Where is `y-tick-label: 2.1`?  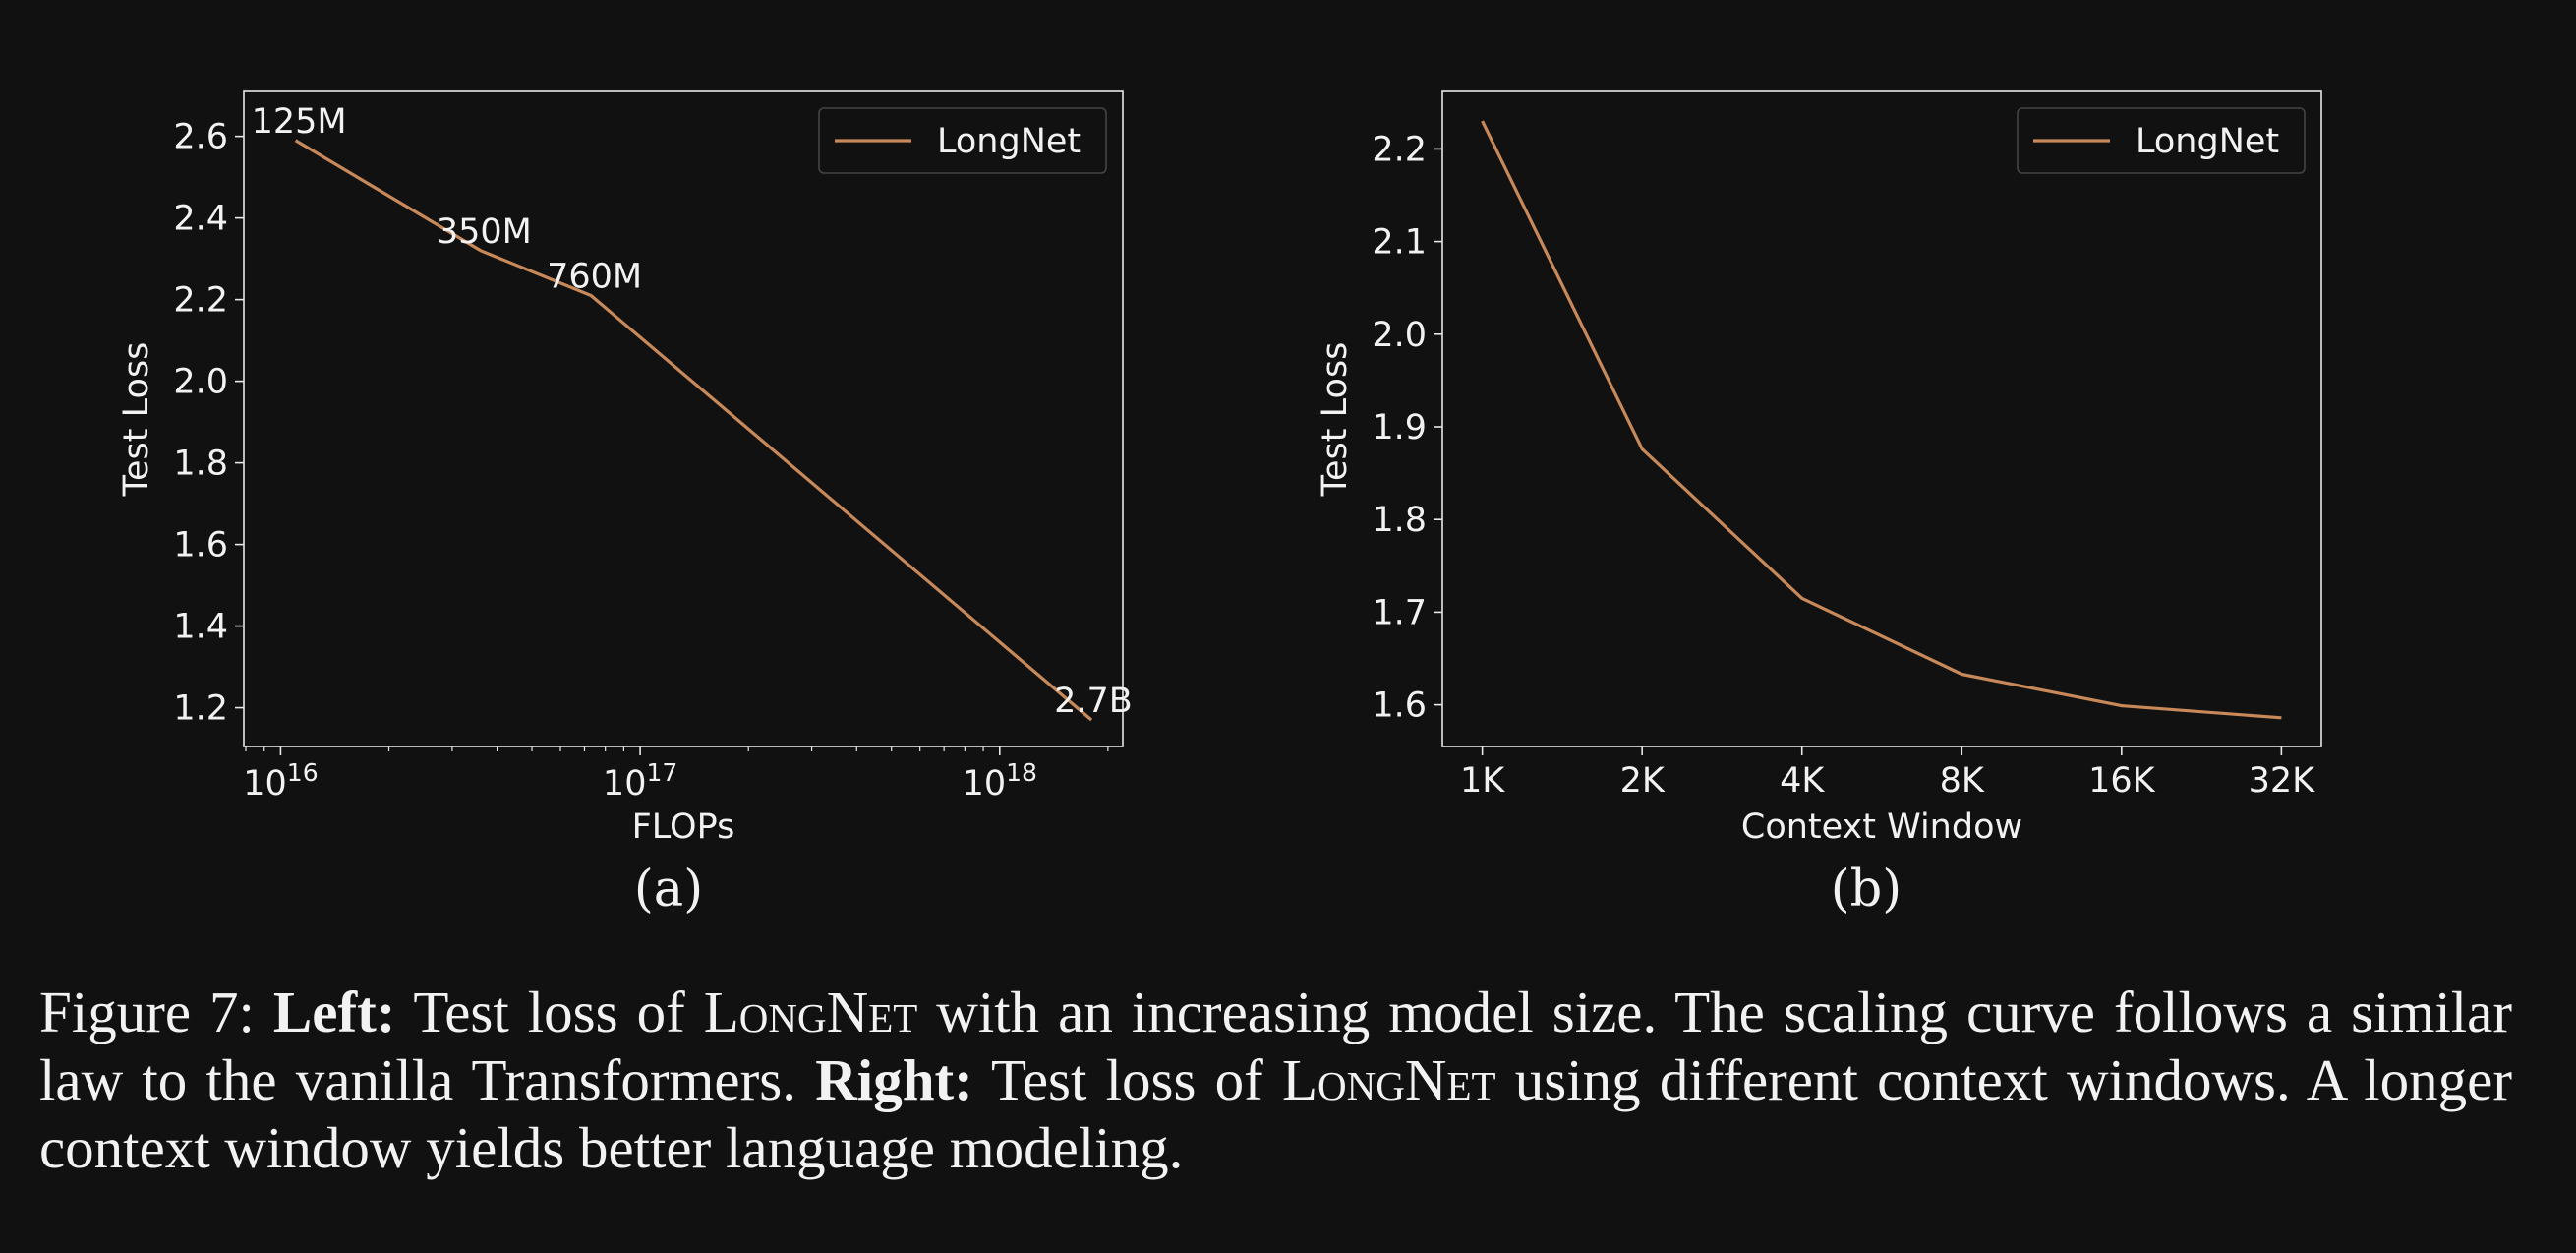 y-tick-label: 2.1 is located at coordinates (1399, 243).